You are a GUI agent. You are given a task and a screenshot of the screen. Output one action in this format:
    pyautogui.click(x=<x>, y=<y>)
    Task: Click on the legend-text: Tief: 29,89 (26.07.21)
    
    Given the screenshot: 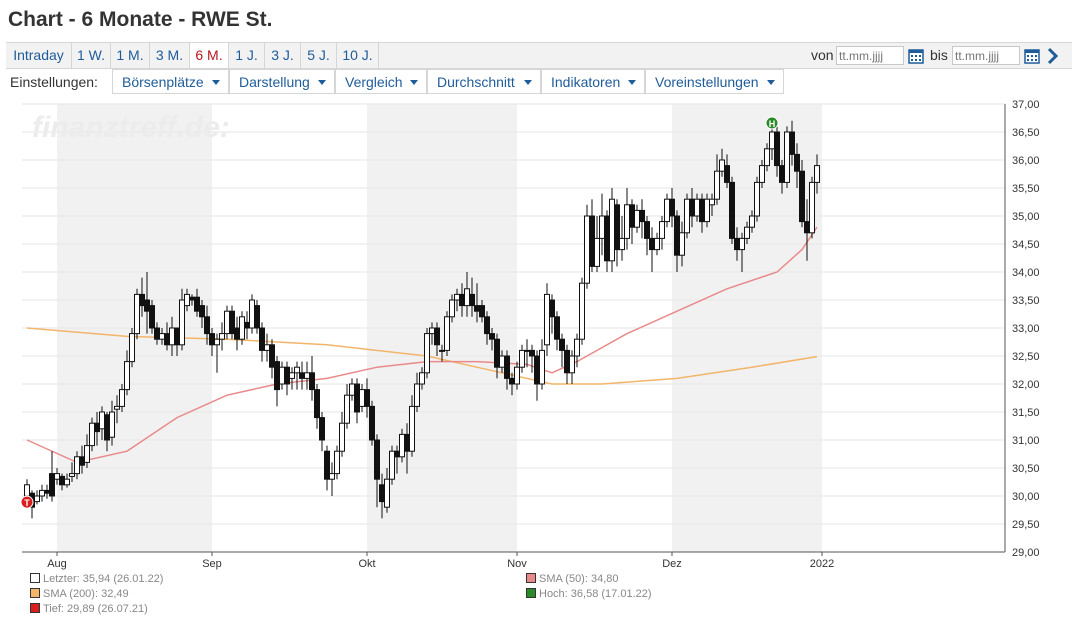 What is the action you would take?
    pyautogui.click(x=95, y=609)
    